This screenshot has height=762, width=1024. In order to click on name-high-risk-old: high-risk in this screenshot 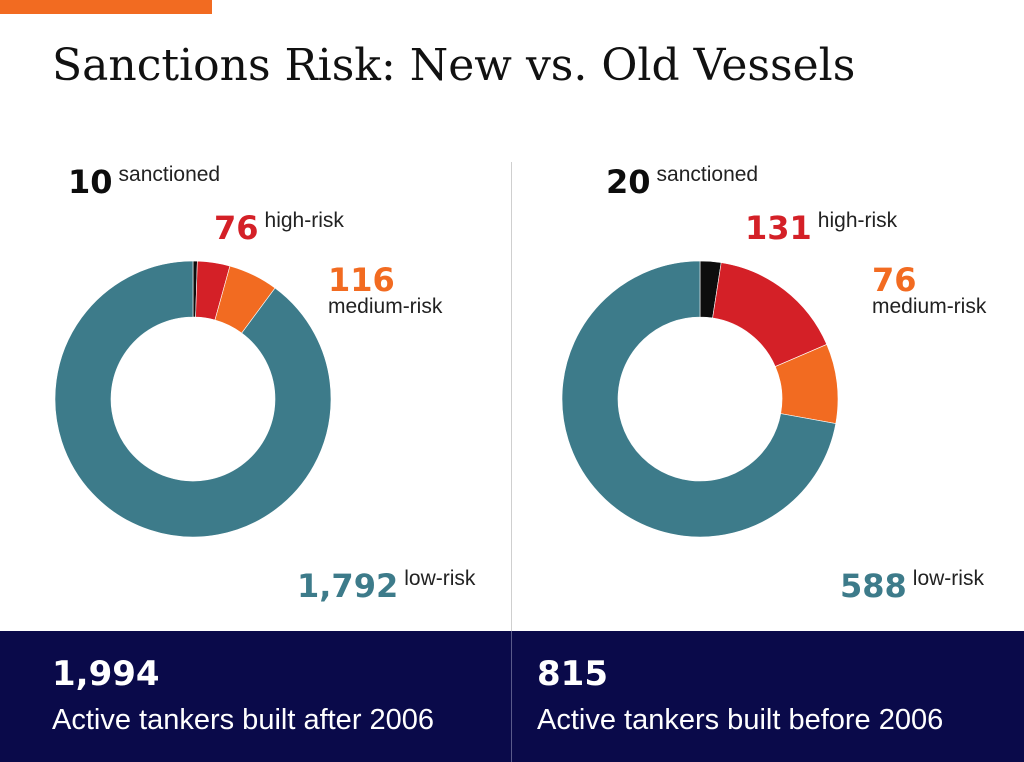, I will do `click(857, 220)`.